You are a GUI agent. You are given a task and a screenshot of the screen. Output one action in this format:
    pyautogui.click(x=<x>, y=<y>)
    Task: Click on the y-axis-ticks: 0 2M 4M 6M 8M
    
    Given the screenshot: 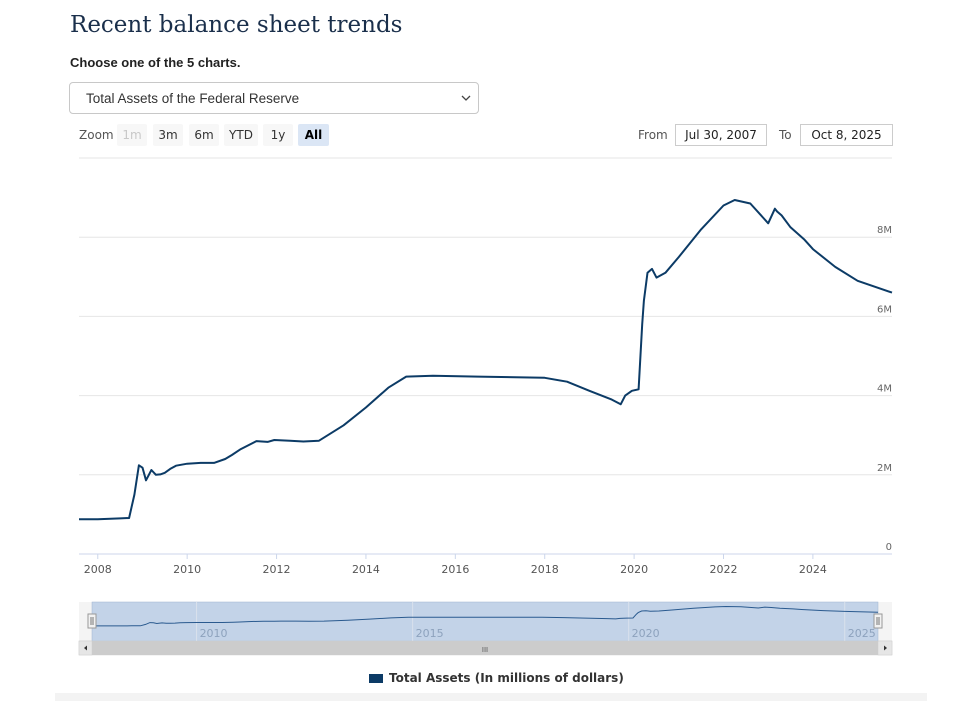 What is the action you would take?
    pyautogui.click(x=884, y=389)
    